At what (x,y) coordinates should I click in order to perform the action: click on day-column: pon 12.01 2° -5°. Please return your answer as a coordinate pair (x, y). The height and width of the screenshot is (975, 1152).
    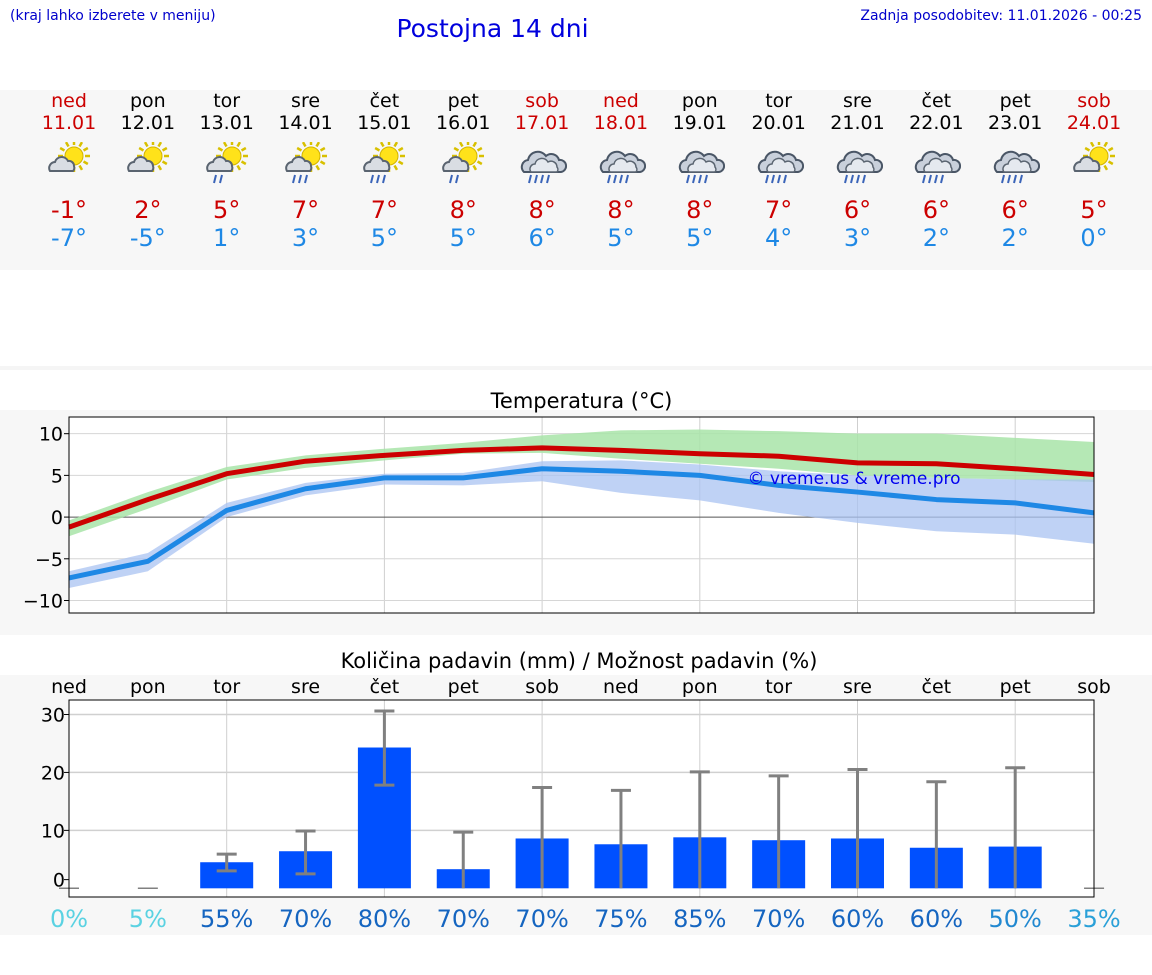
    Looking at the image, I should click on (148, 171).